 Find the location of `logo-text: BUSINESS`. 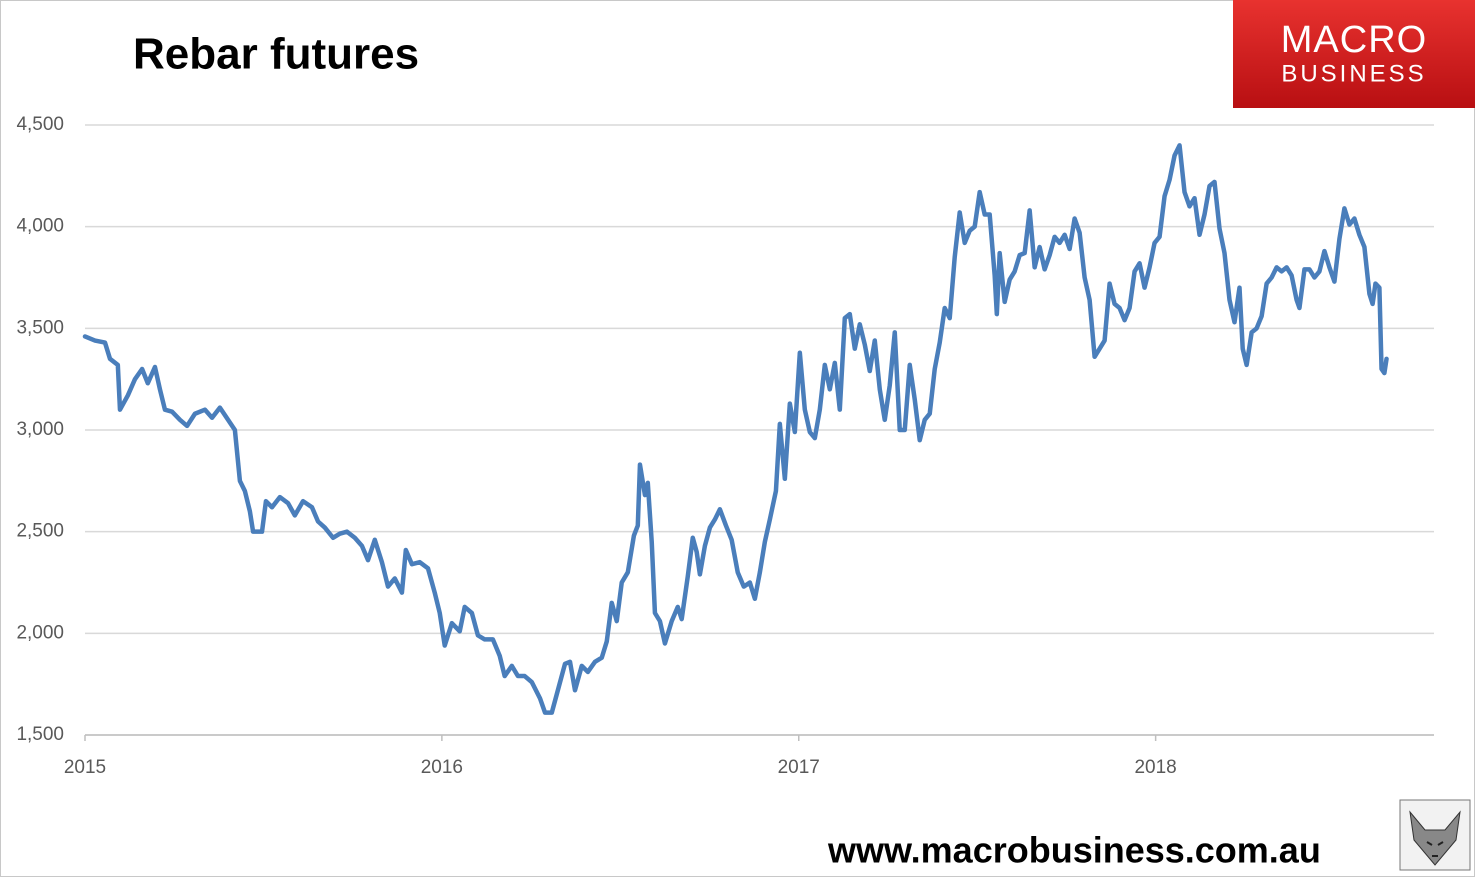

logo-text: BUSINESS is located at coordinates (1353, 73).